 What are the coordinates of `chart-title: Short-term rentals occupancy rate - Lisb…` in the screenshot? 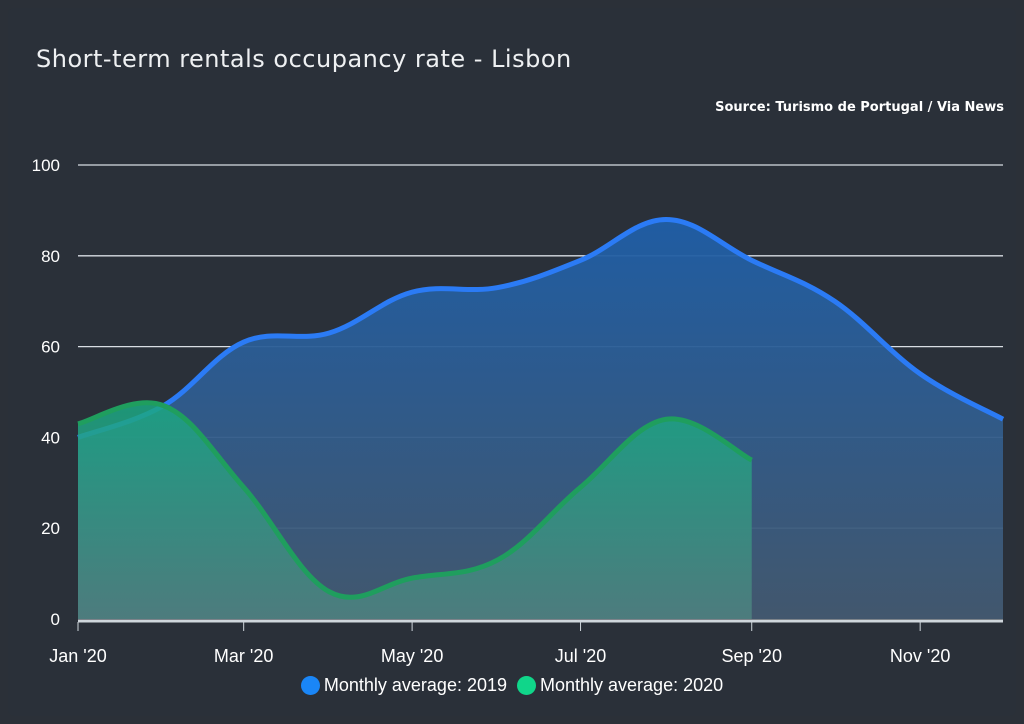 It's located at (304, 59).